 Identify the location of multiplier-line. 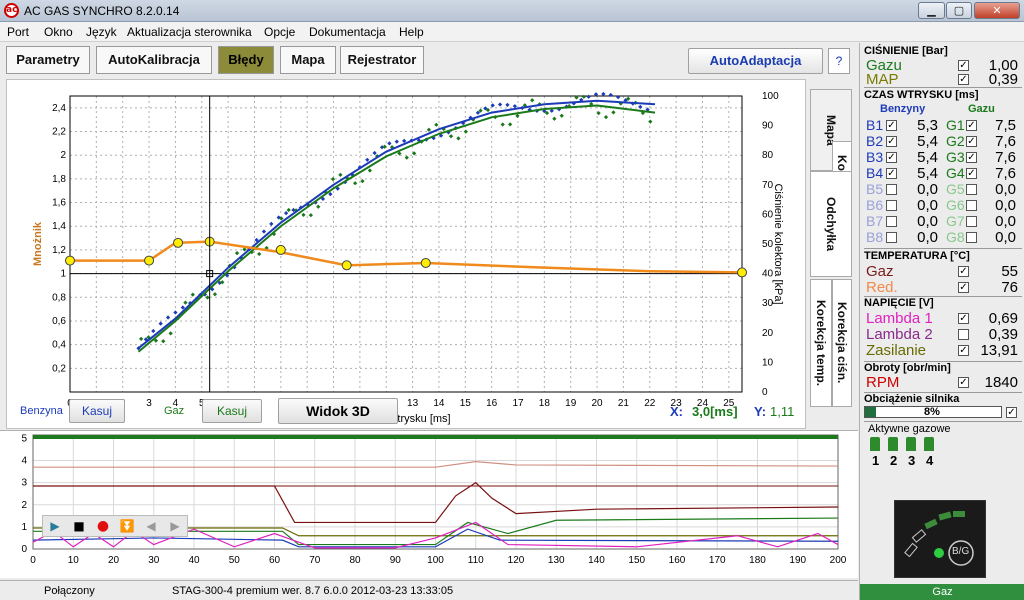
(406, 257).